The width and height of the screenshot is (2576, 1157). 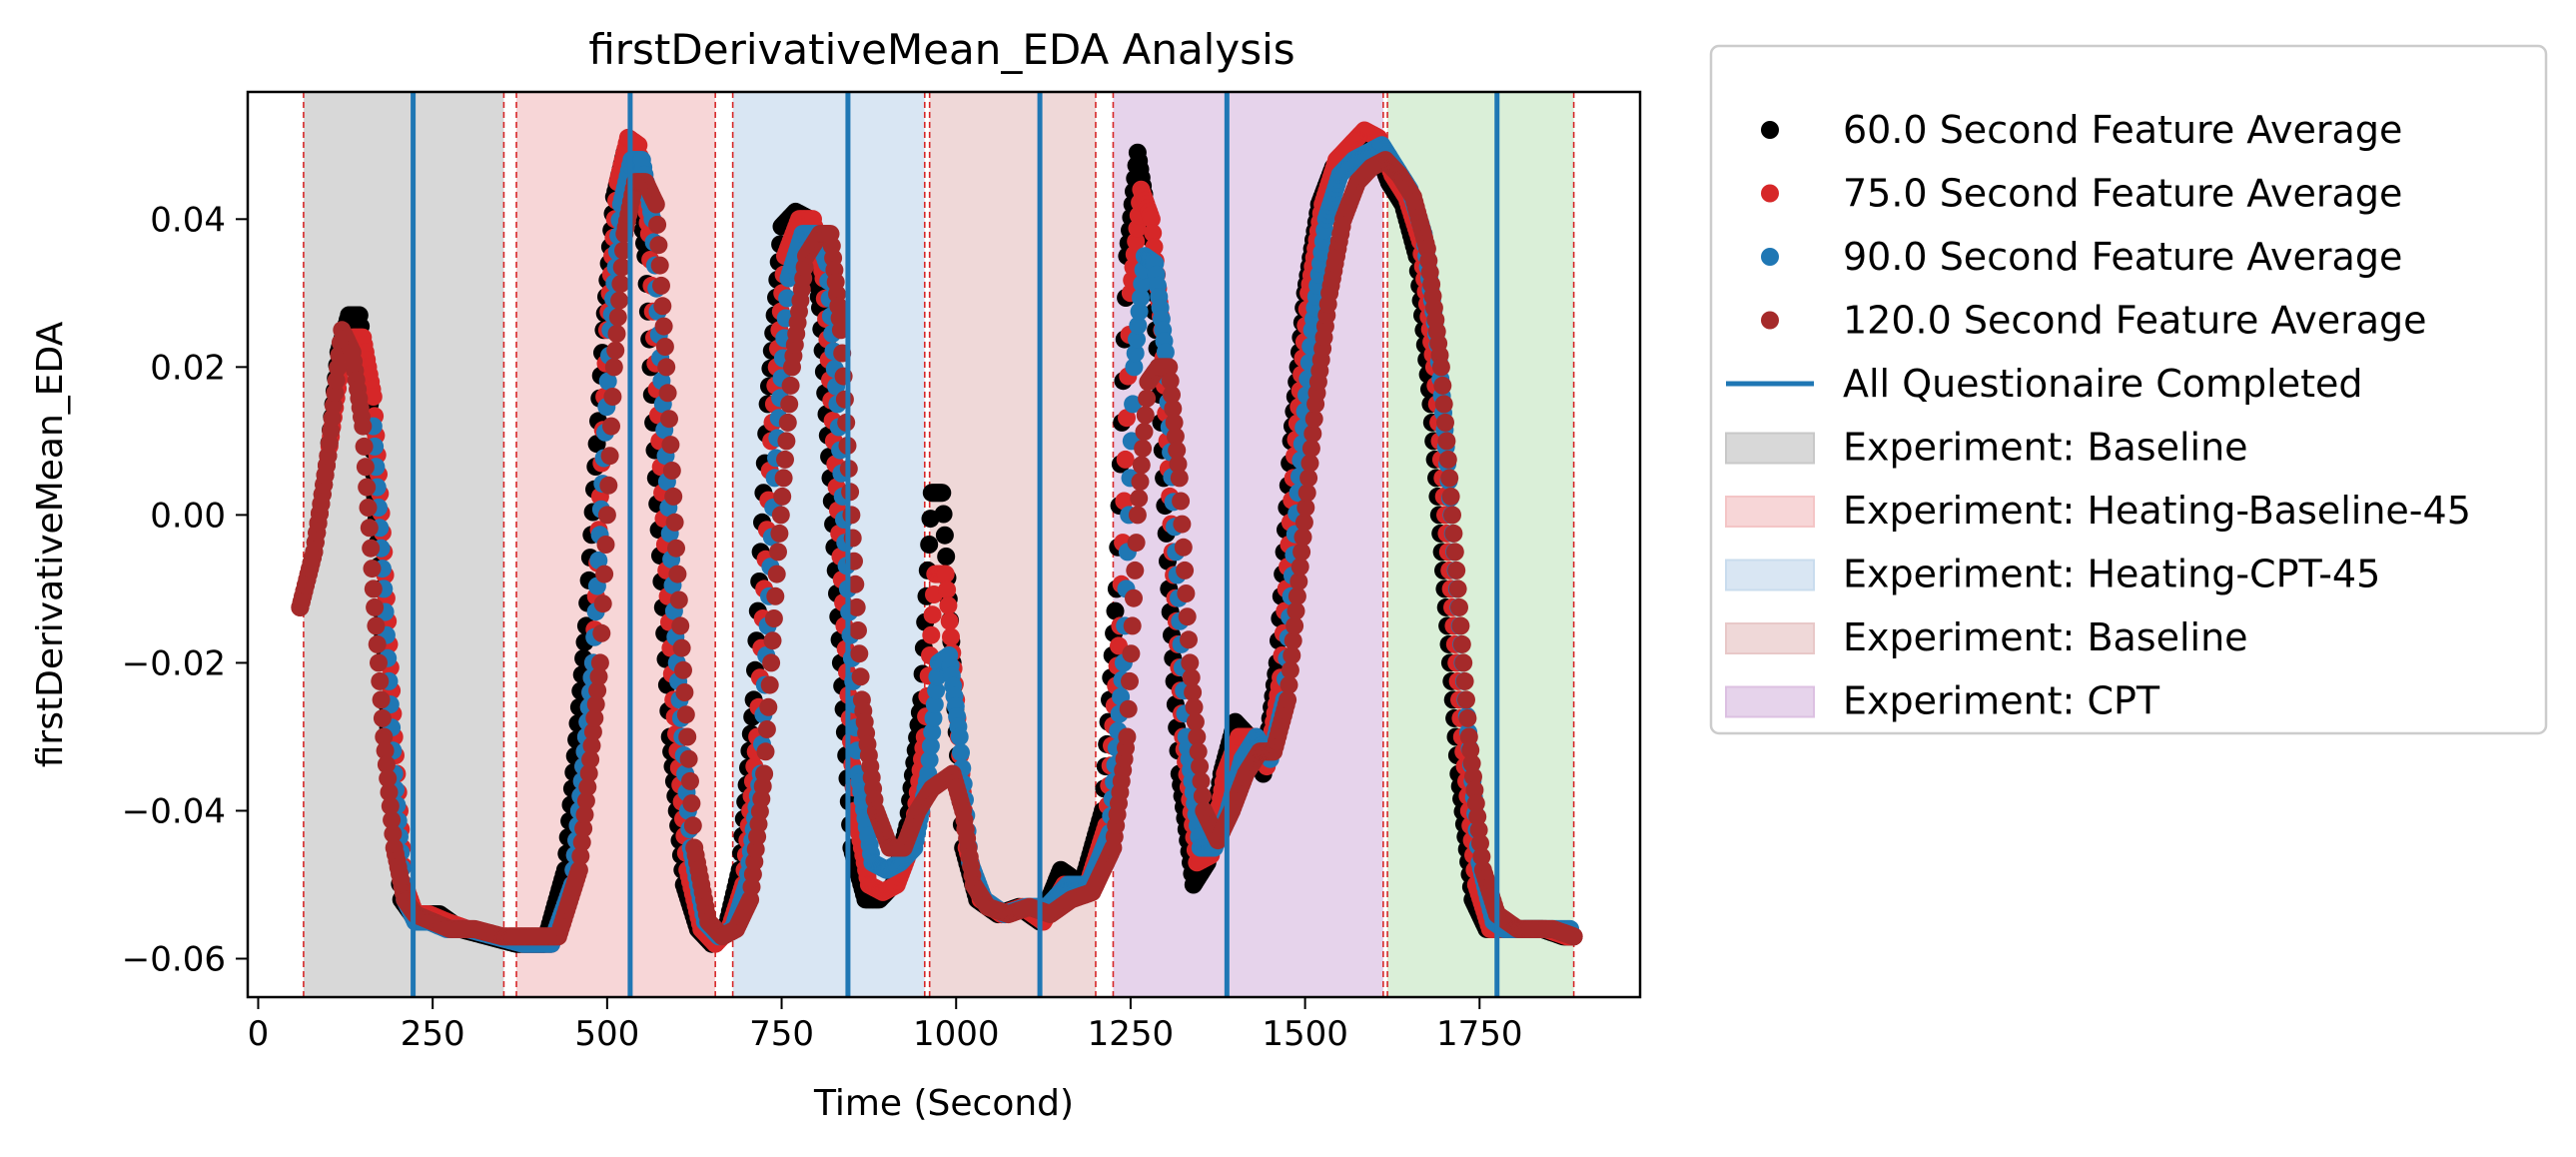 What do you see at coordinates (174, 960) in the screenshot?
I see `y-tick-label-0: −0.06` at bounding box center [174, 960].